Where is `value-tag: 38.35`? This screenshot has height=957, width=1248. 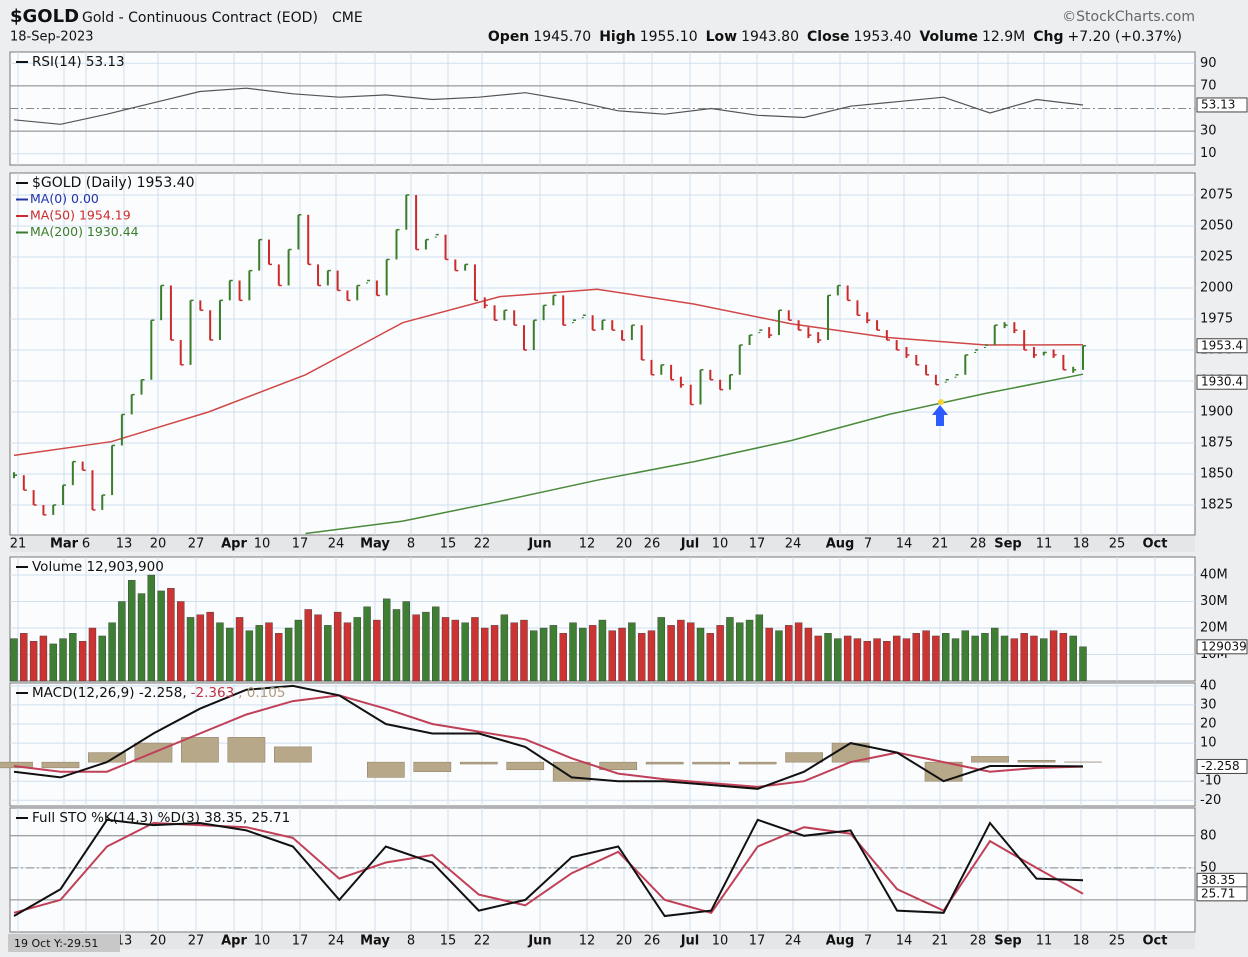 value-tag: 38.35 is located at coordinates (1218, 880).